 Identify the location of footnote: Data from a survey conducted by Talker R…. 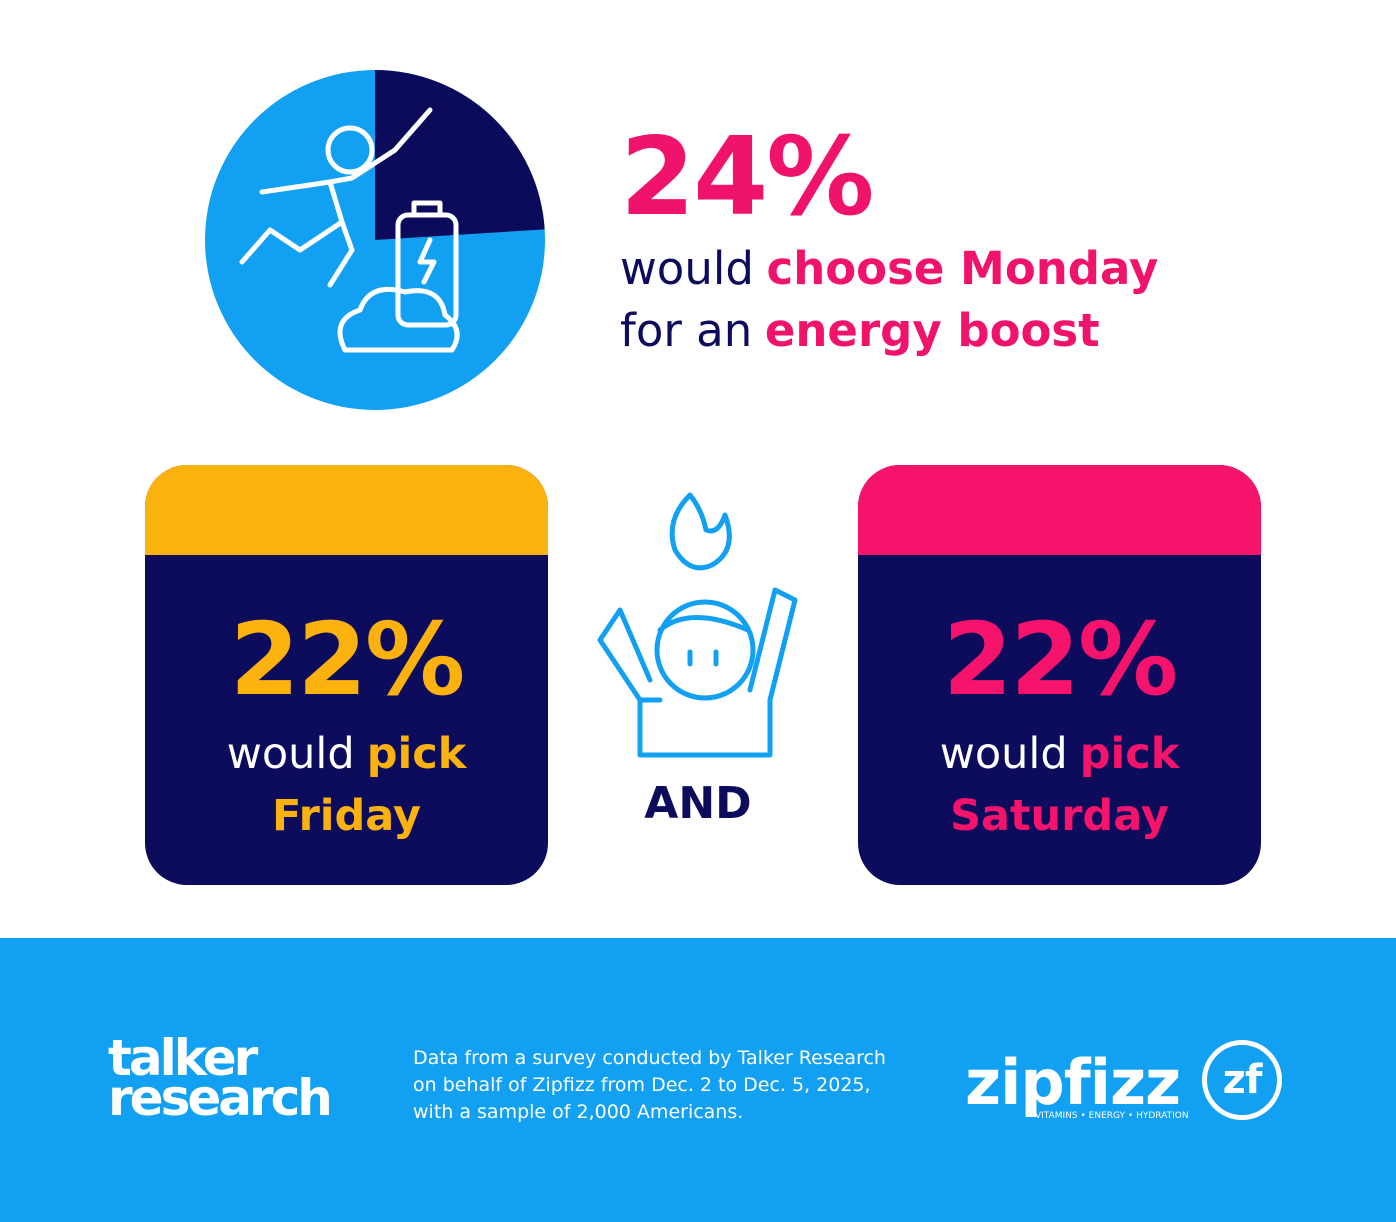
(649, 1085).